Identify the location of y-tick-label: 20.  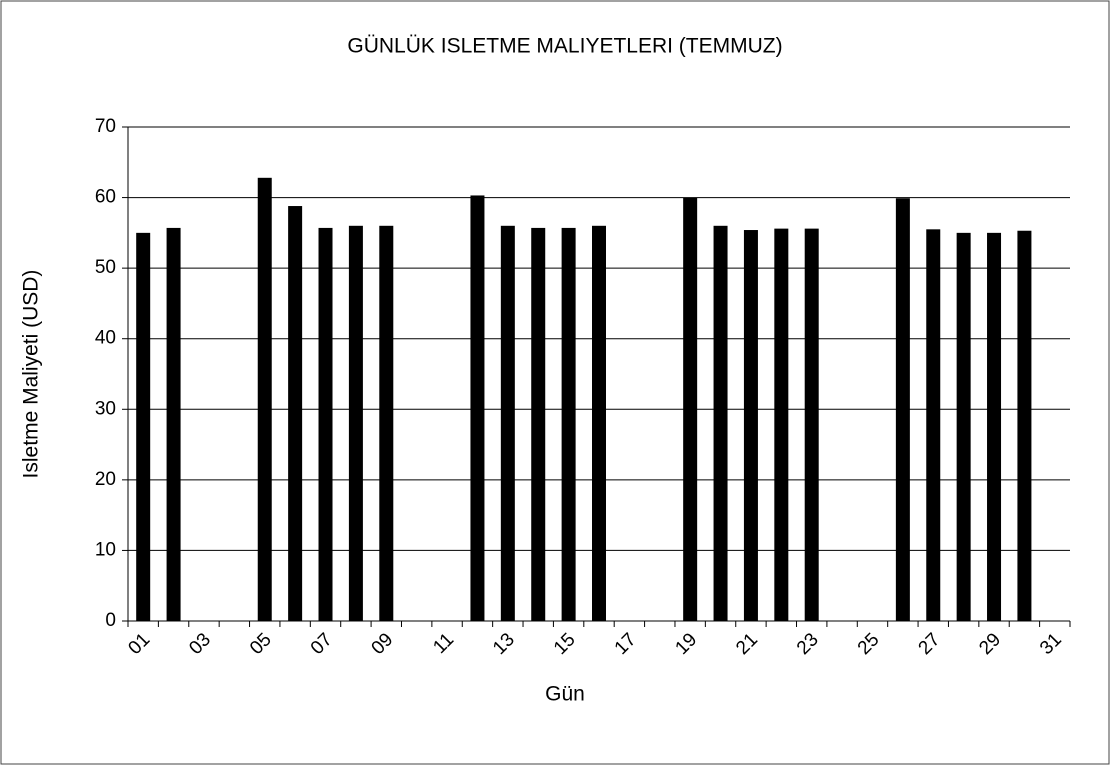
(105, 479).